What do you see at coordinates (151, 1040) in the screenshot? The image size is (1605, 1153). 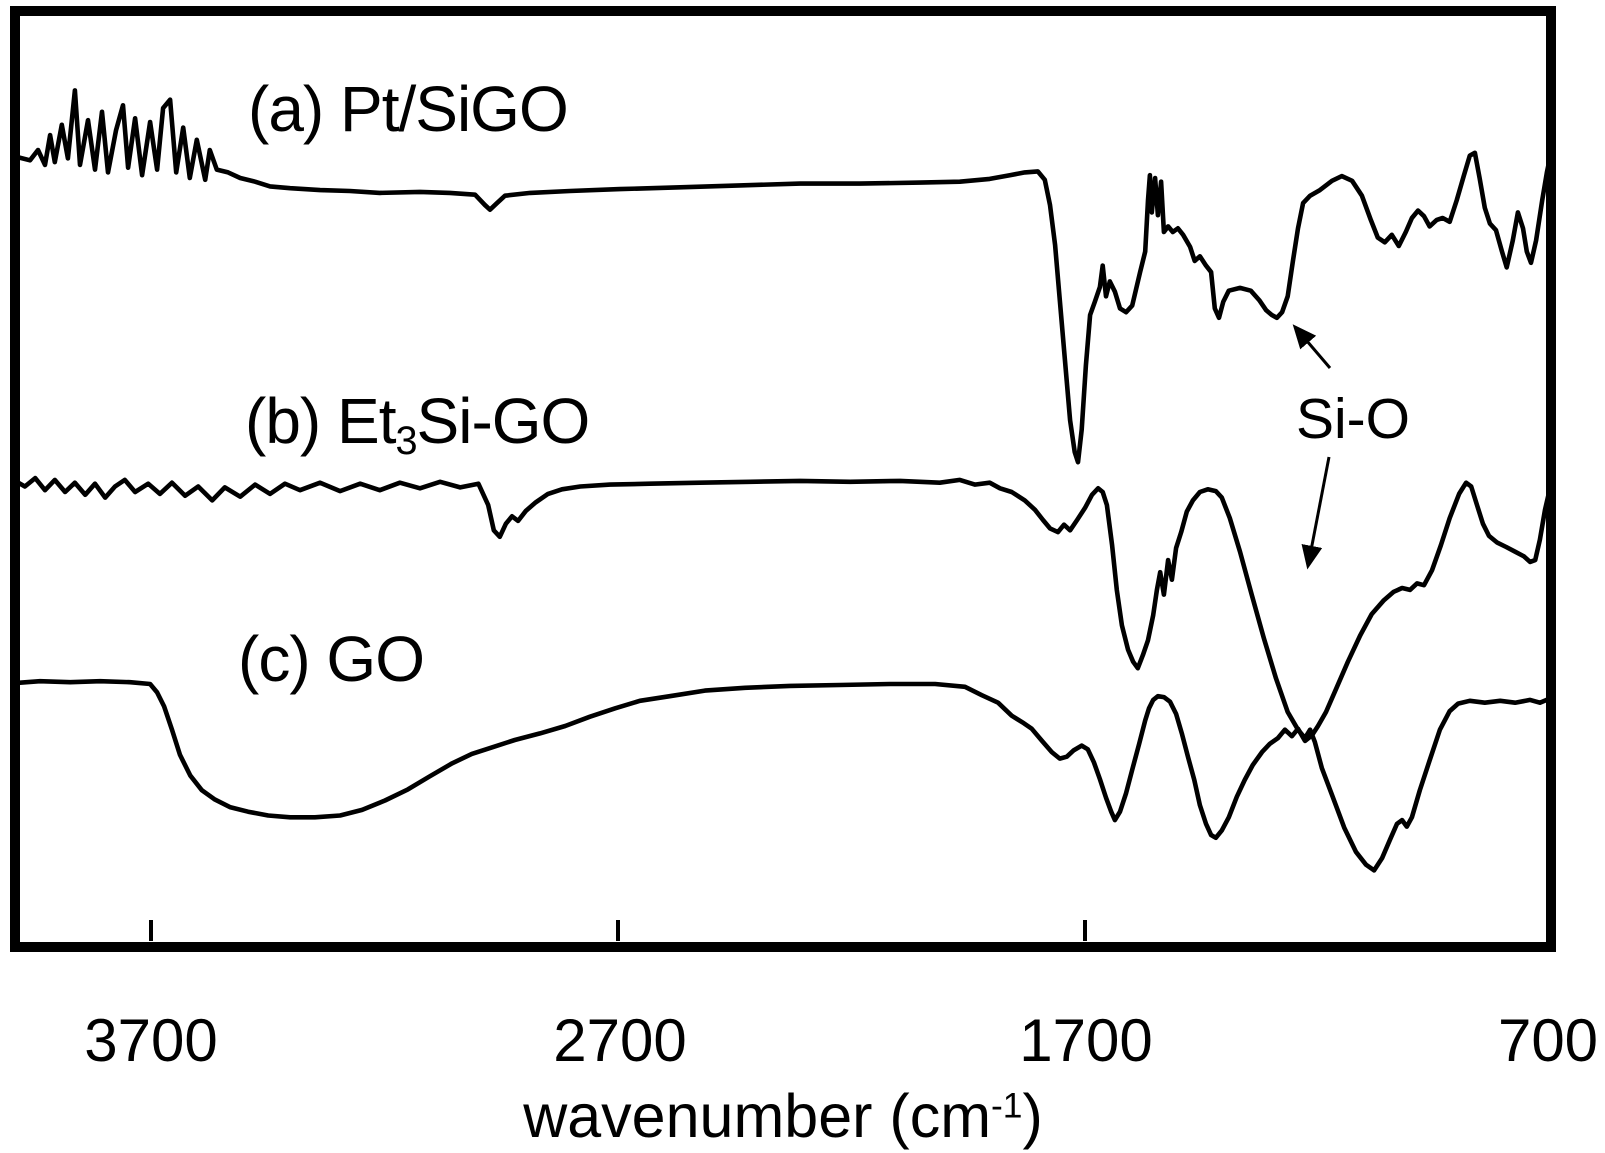 I see `x-tick-label-3700: 3700` at bounding box center [151, 1040].